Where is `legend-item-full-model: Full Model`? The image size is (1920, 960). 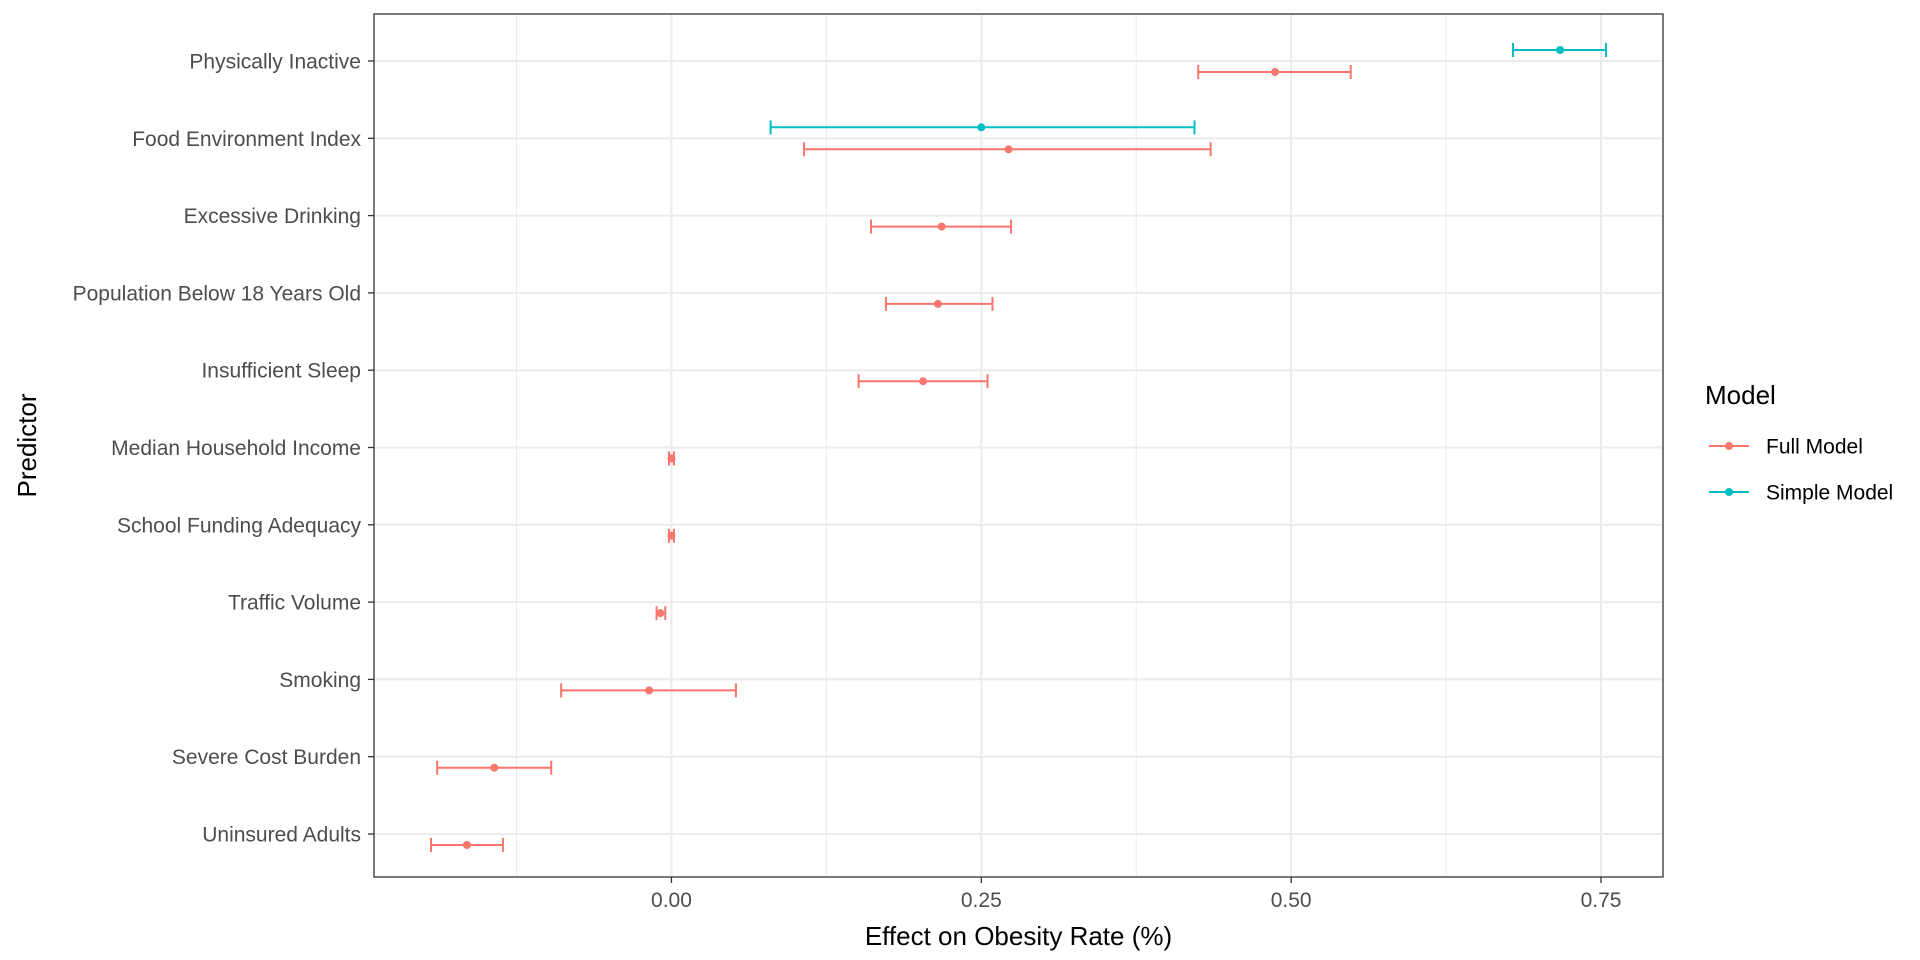
legend-item-full-model: Full Model is located at coordinates (1786, 447).